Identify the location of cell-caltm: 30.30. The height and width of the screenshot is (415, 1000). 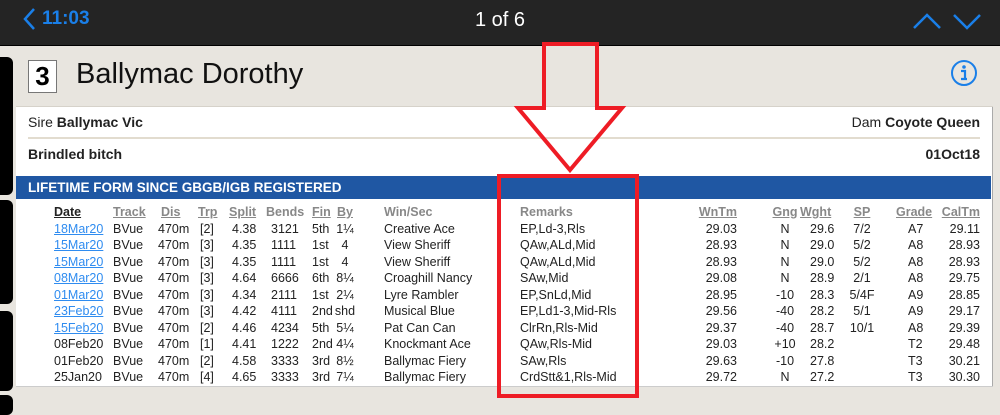
(964, 377).